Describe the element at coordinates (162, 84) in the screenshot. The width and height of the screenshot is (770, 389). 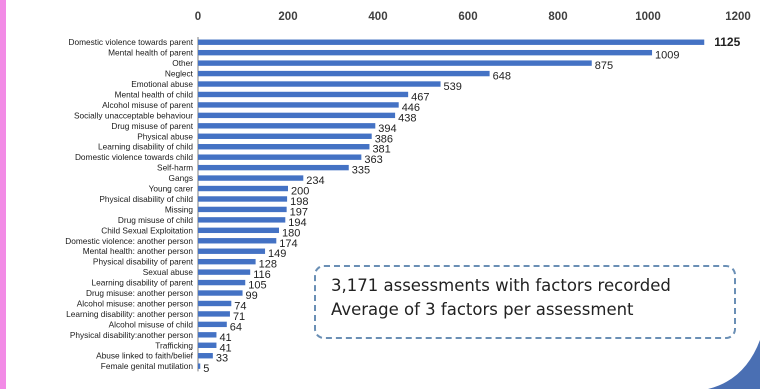
I see `category-label-emotional-abuse: Emotional abuse` at that location.